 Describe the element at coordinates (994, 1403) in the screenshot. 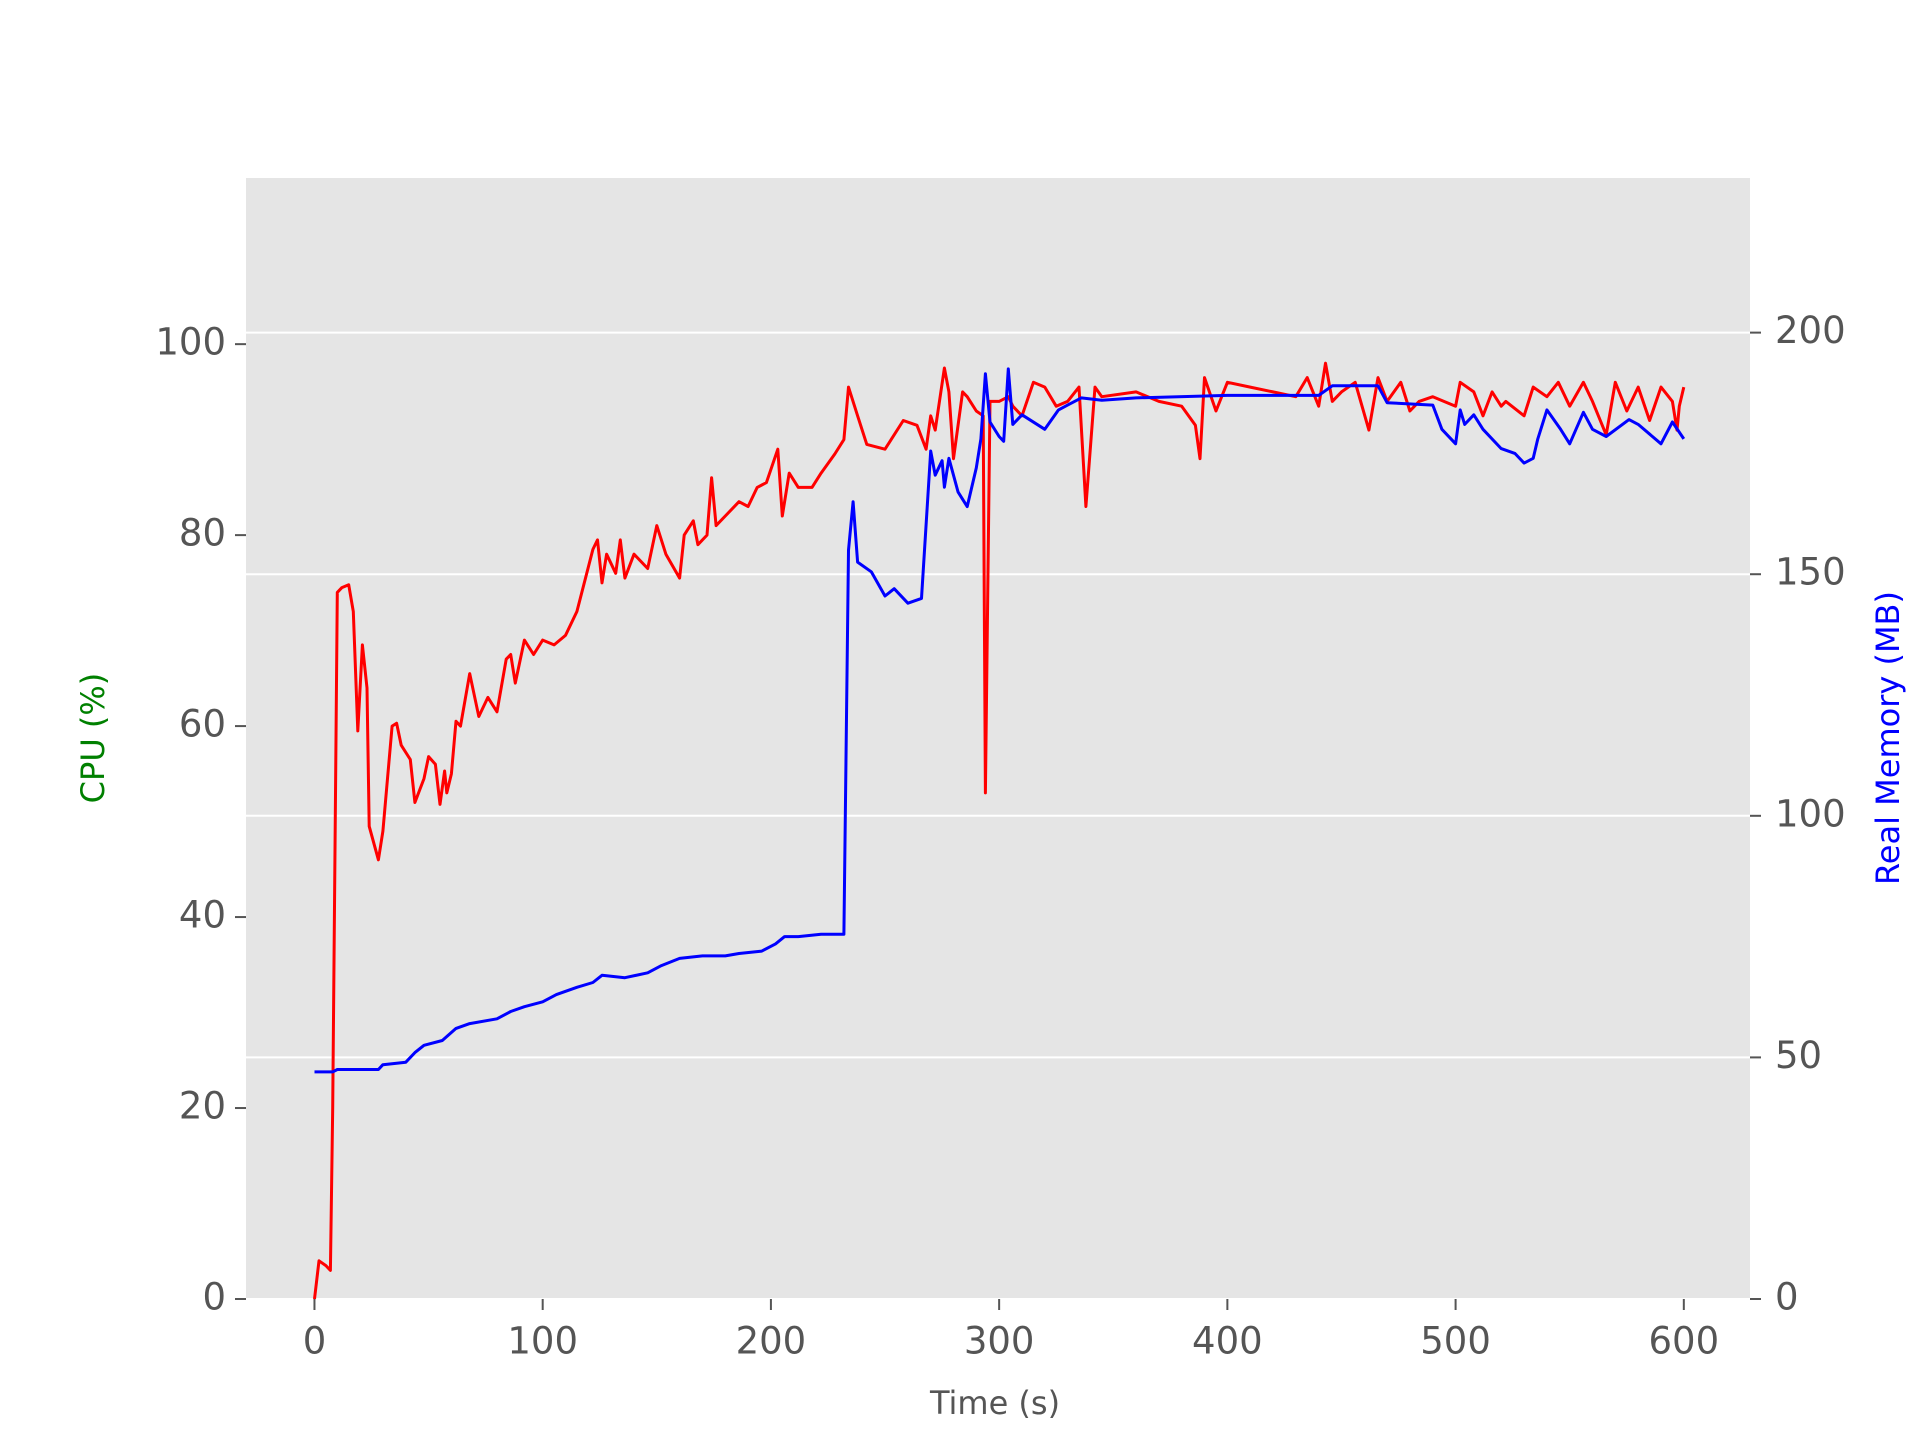

I see `x-axis-label: Time (s)` at that location.